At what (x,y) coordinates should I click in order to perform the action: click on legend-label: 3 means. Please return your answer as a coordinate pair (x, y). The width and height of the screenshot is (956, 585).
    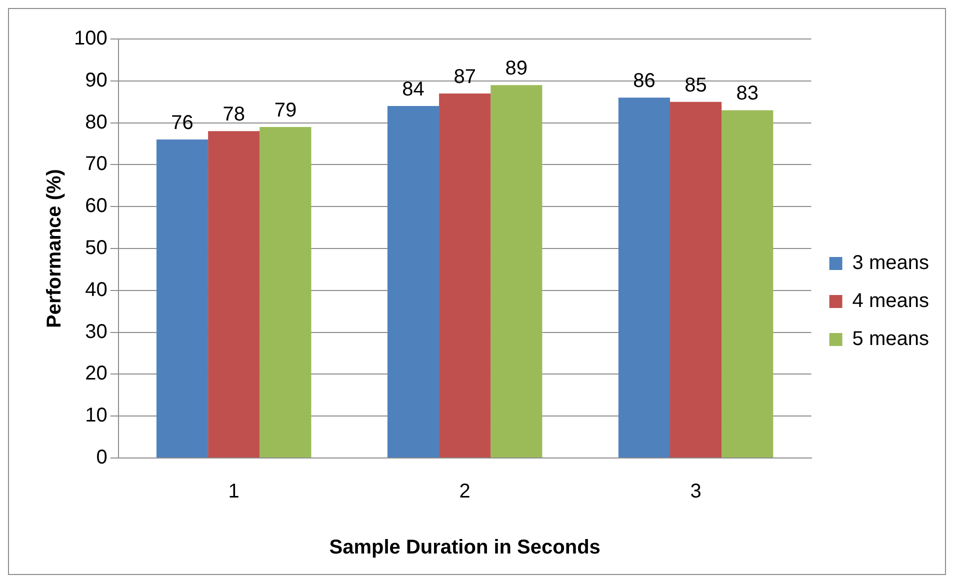
    Looking at the image, I should click on (891, 263).